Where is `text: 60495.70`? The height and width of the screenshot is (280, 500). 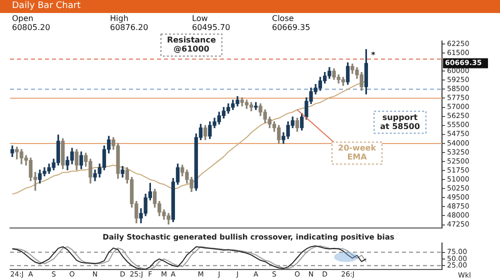
text: 60495.70 is located at coordinates (212, 27).